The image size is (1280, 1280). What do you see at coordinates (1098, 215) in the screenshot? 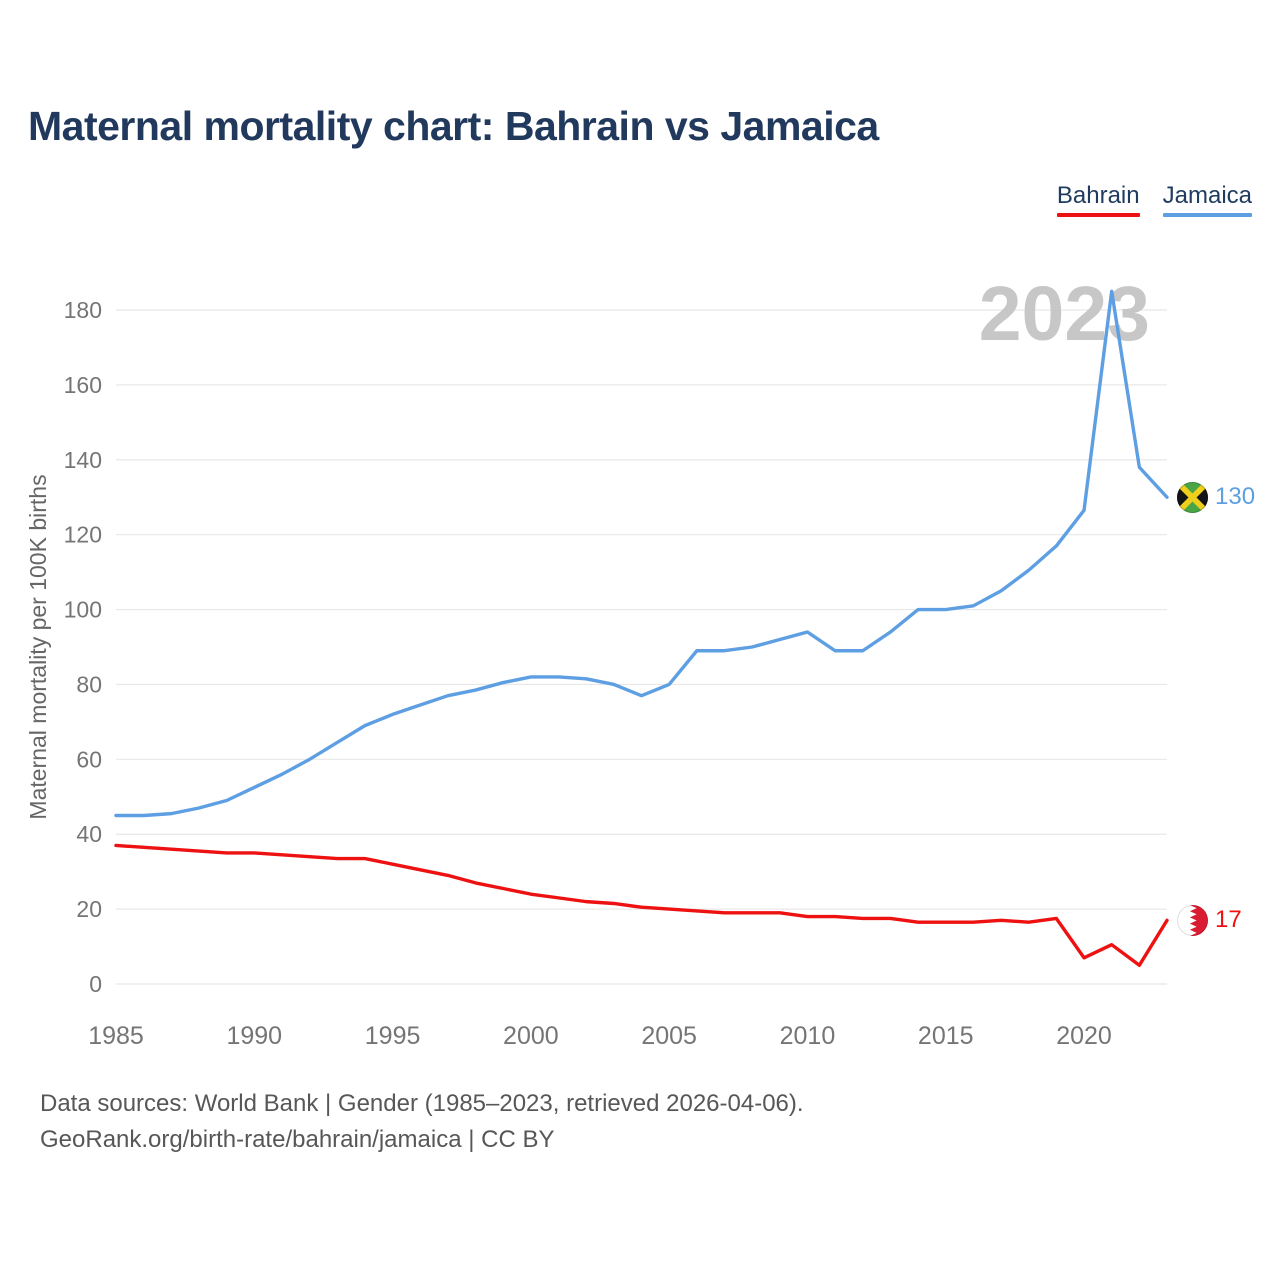
I see `legend-underline-bahrain` at bounding box center [1098, 215].